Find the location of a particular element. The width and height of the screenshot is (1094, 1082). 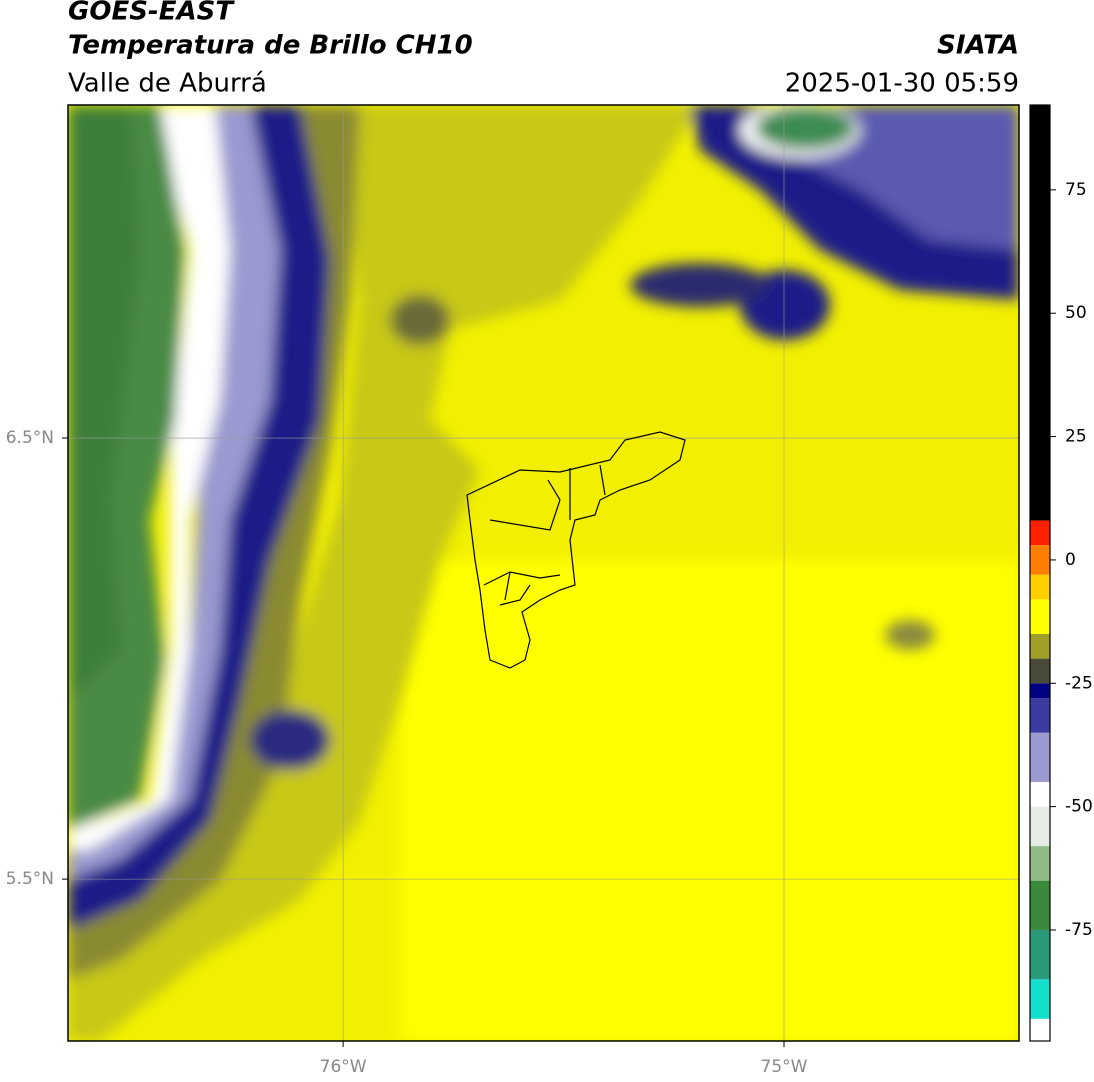

subtitle: Temperatura de Brillo CH10 is located at coordinates (270, 46).